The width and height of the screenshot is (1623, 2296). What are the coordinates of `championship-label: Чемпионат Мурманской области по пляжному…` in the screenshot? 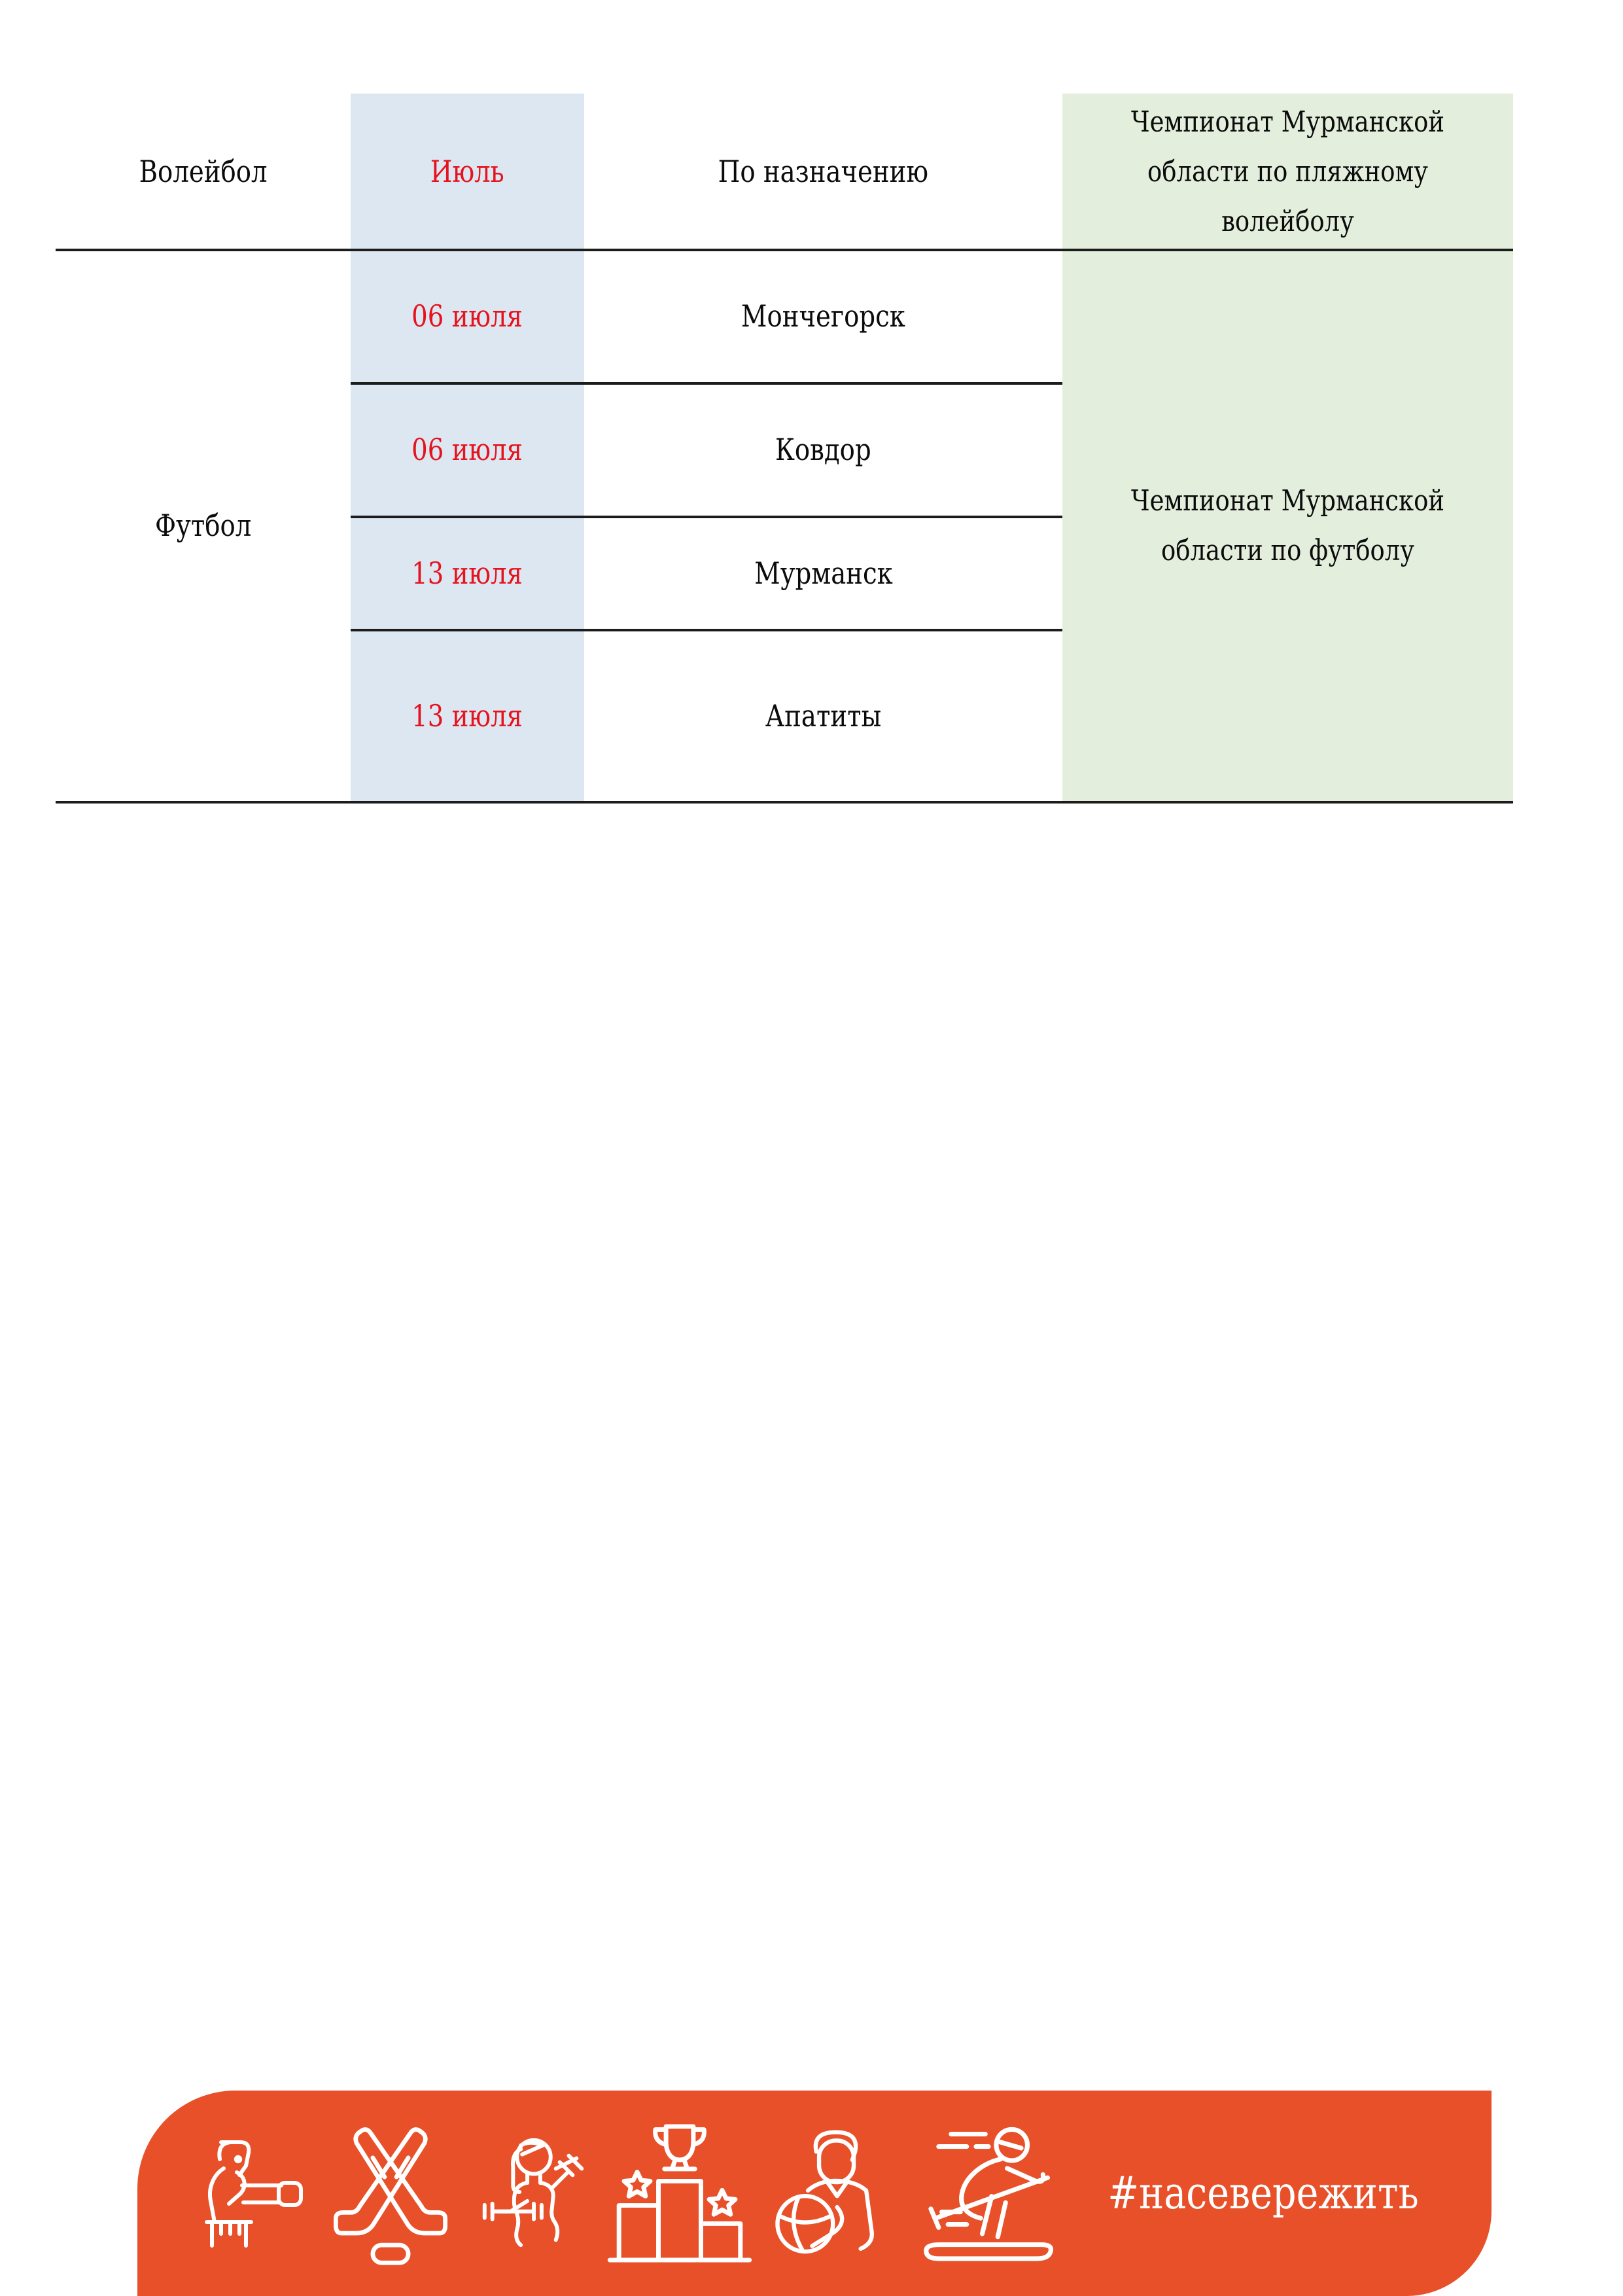 It's located at (1288, 171).